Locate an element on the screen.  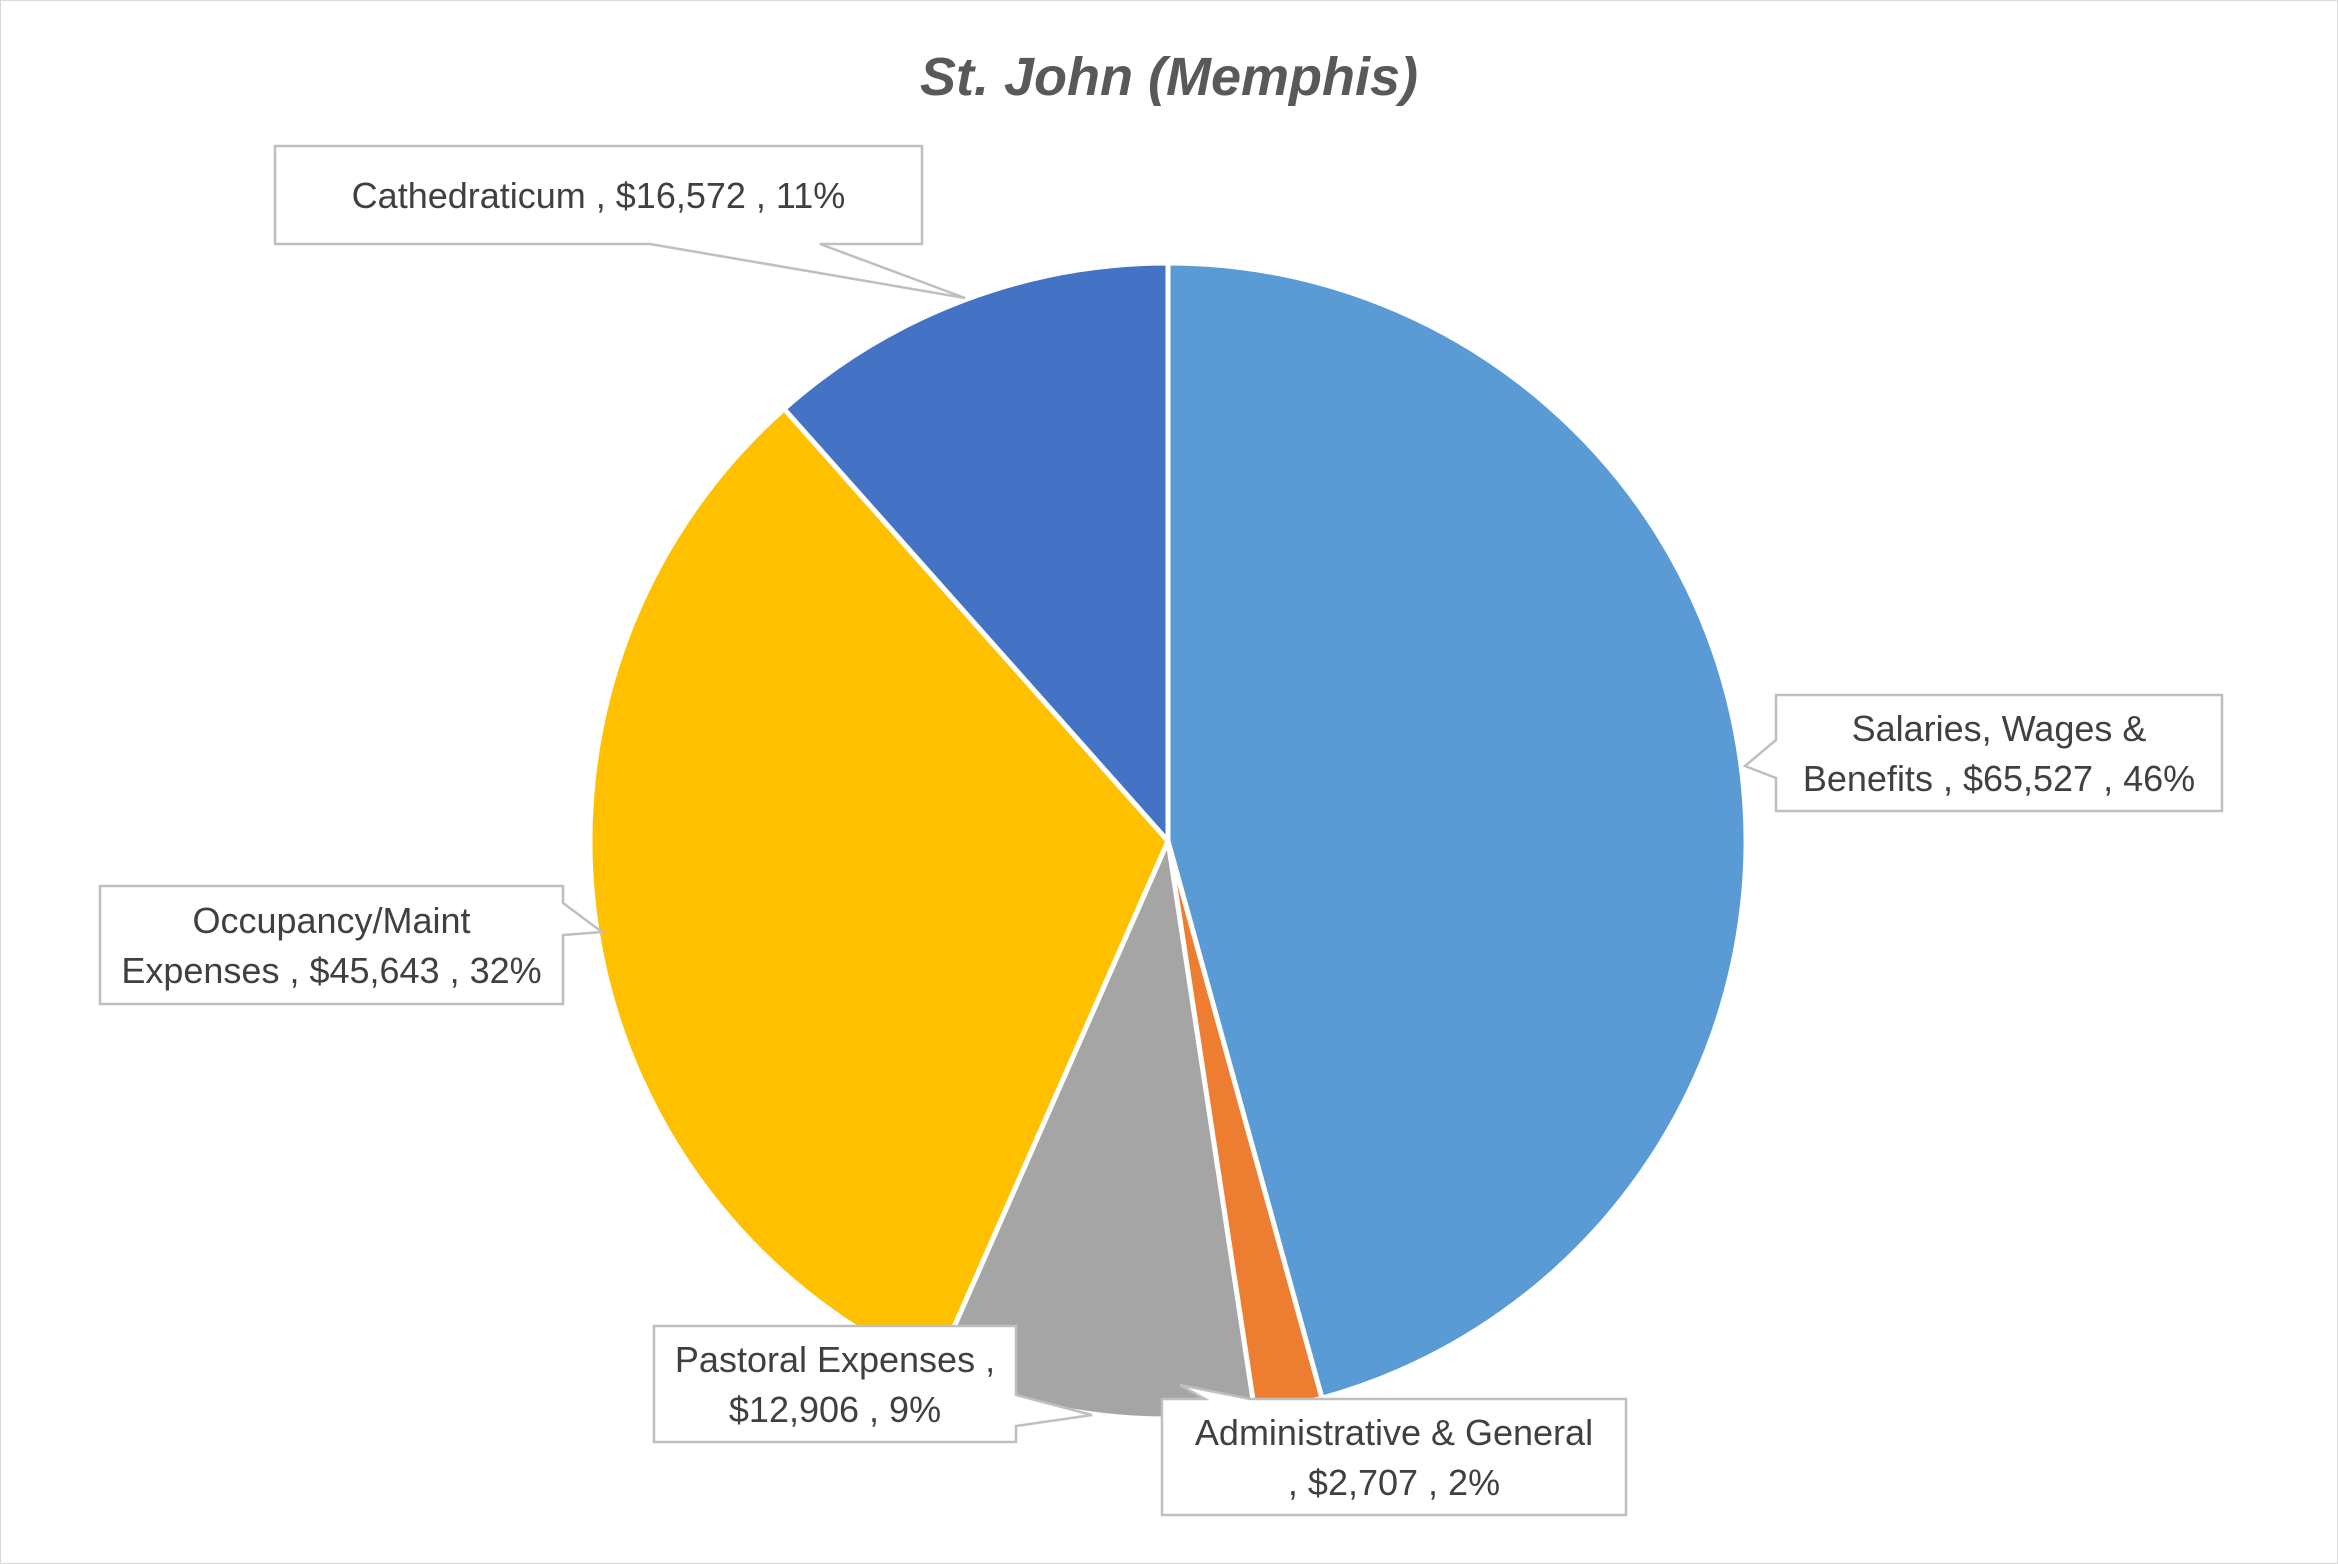
data-label-text: , $2,707 , 2% is located at coordinates (1394, 1482).